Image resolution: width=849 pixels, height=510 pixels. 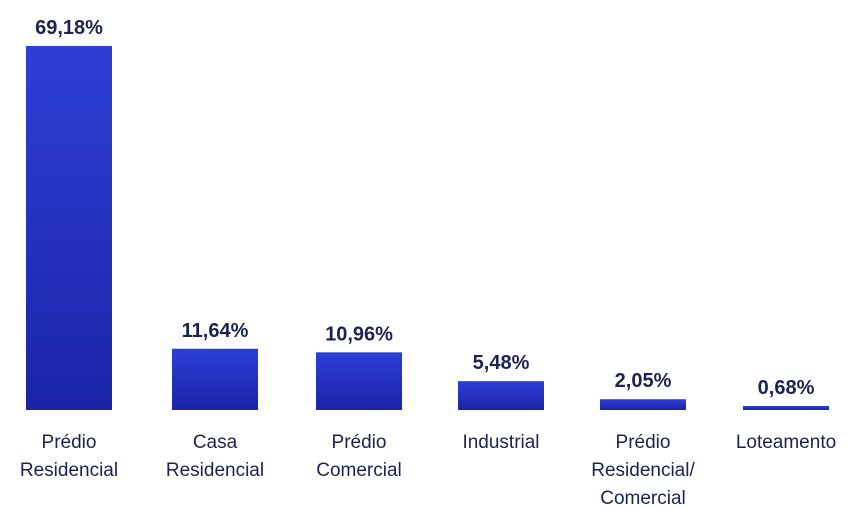 I want to click on category-label-3: Industrial, so click(x=500, y=442).